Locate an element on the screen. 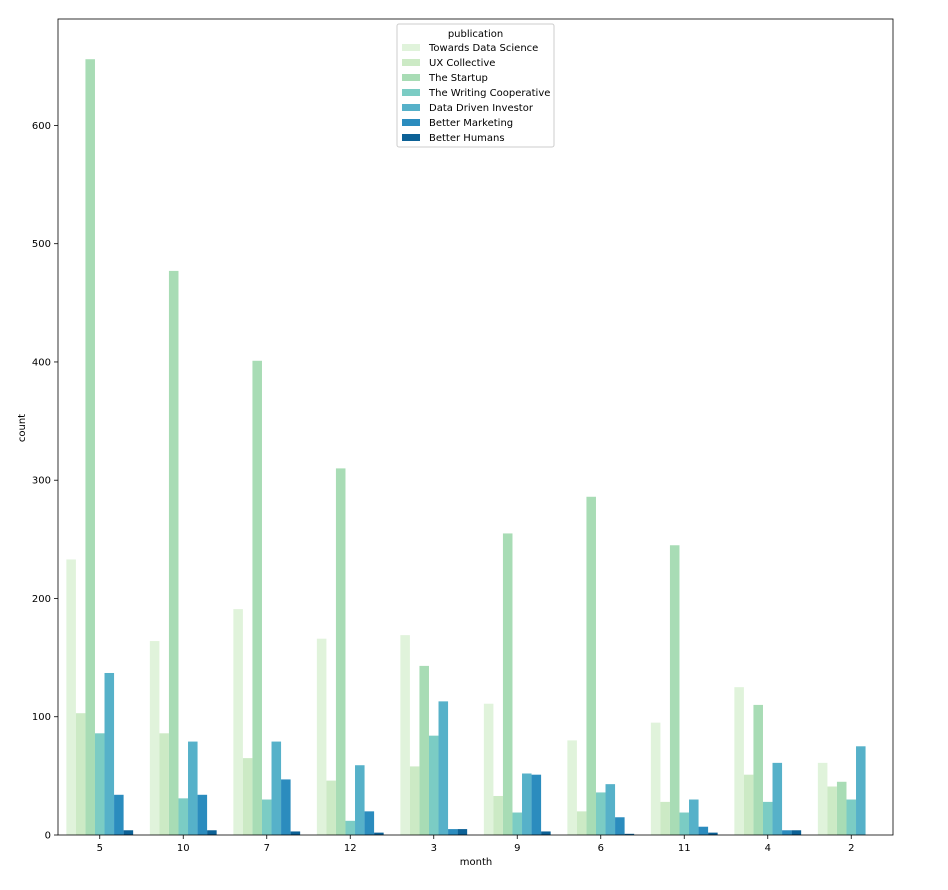 This screenshot has height=890, width=948. y-tick-label: 100 is located at coordinates (41, 717).